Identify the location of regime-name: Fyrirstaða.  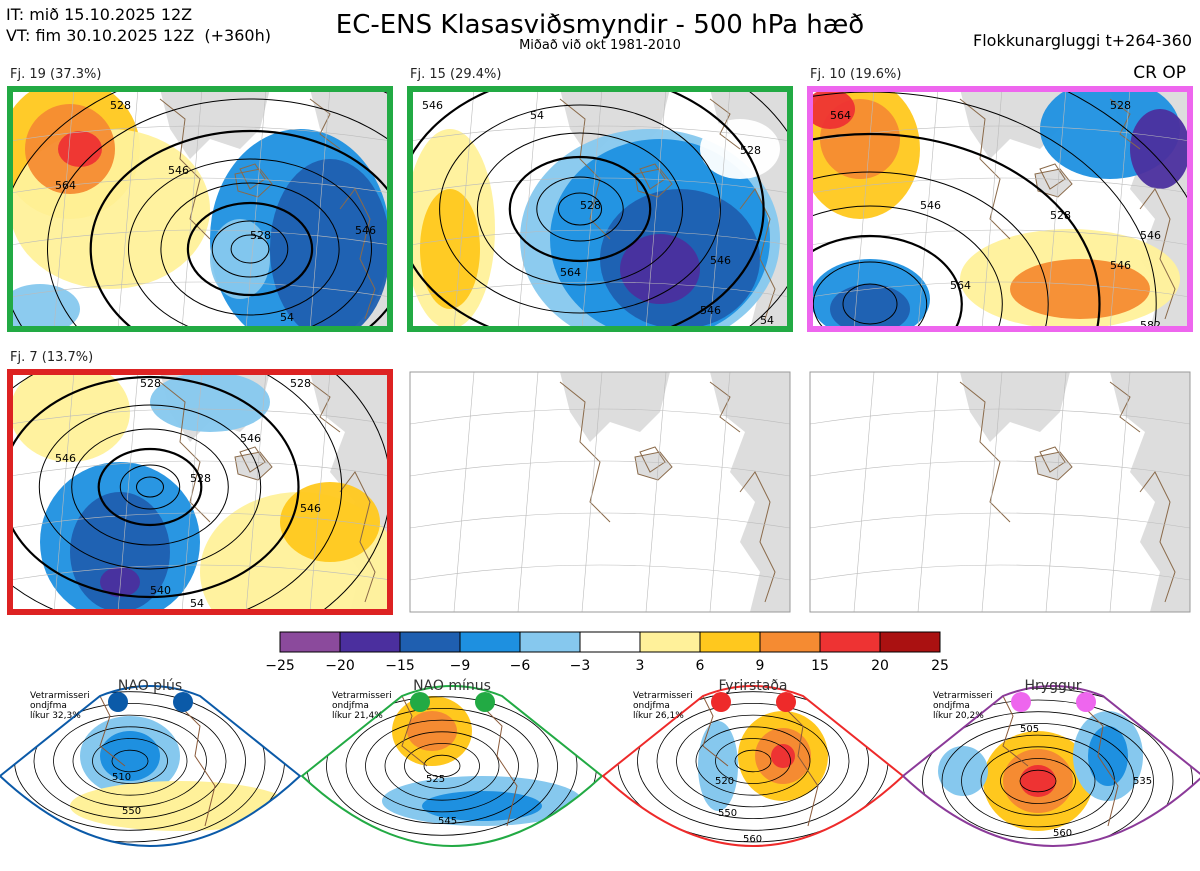
(753, 686).